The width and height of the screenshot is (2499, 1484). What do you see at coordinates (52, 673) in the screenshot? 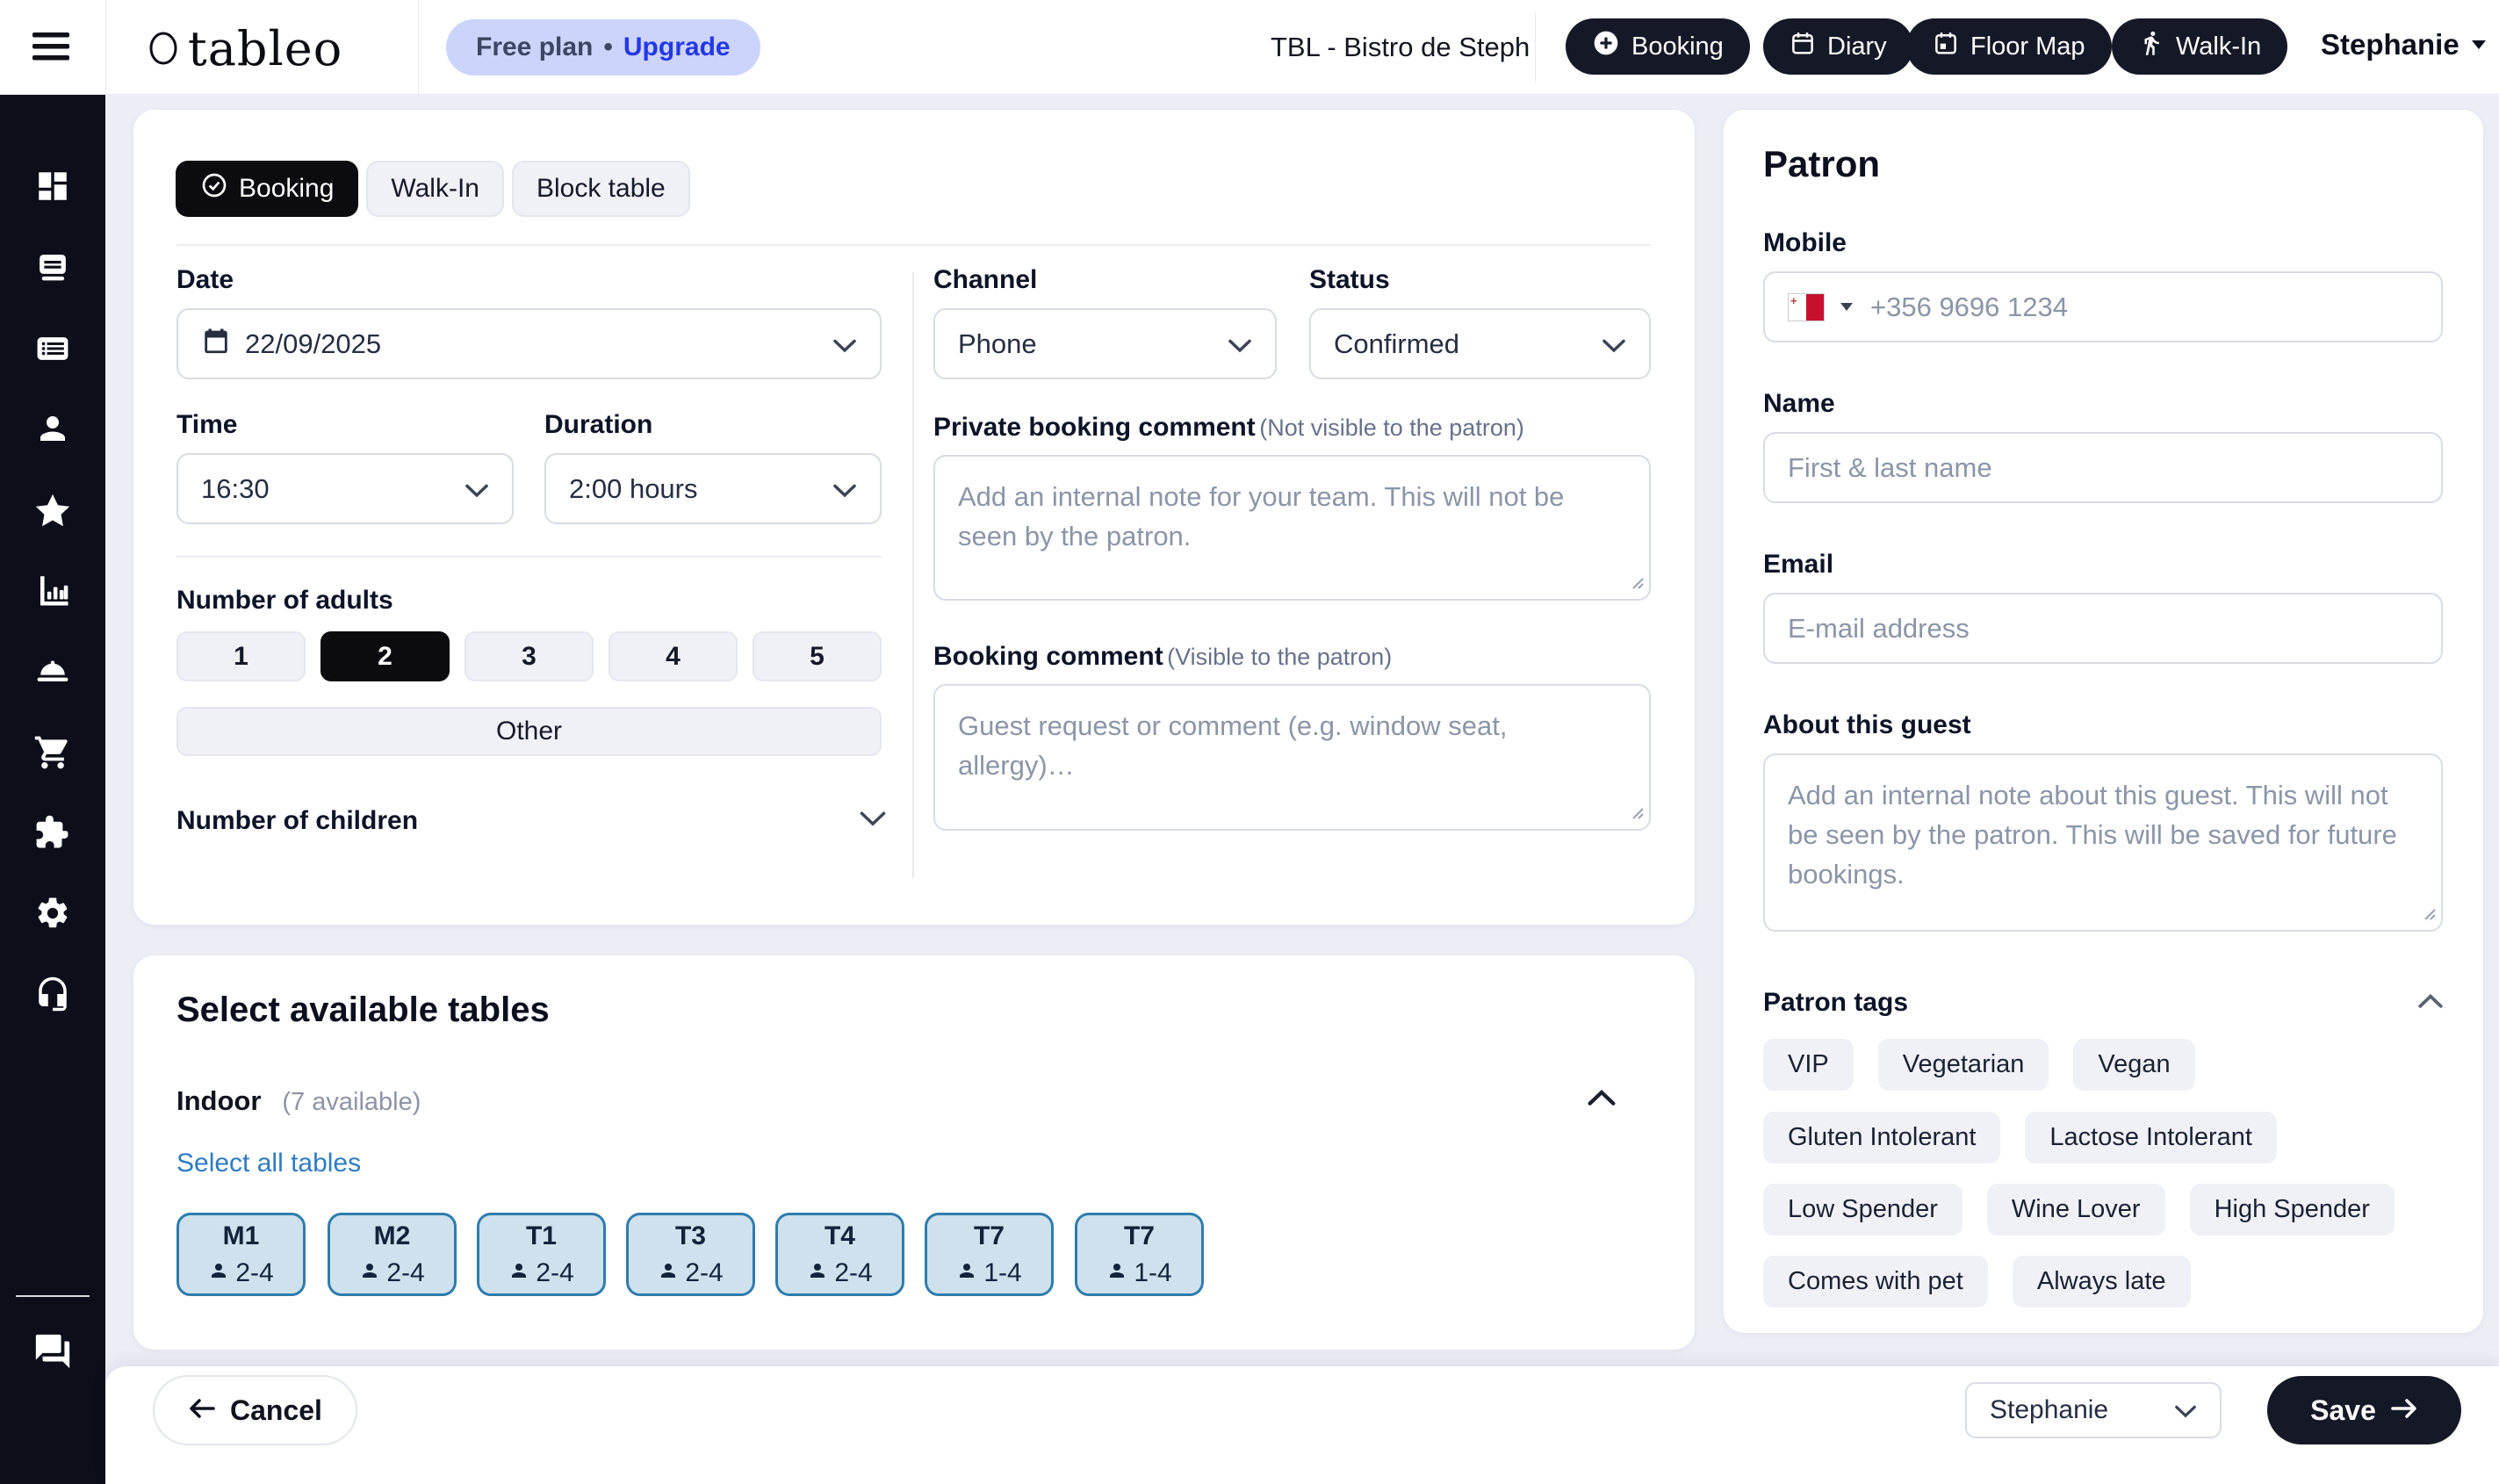
I see `service-cloche-icon` at bounding box center [52, 673].